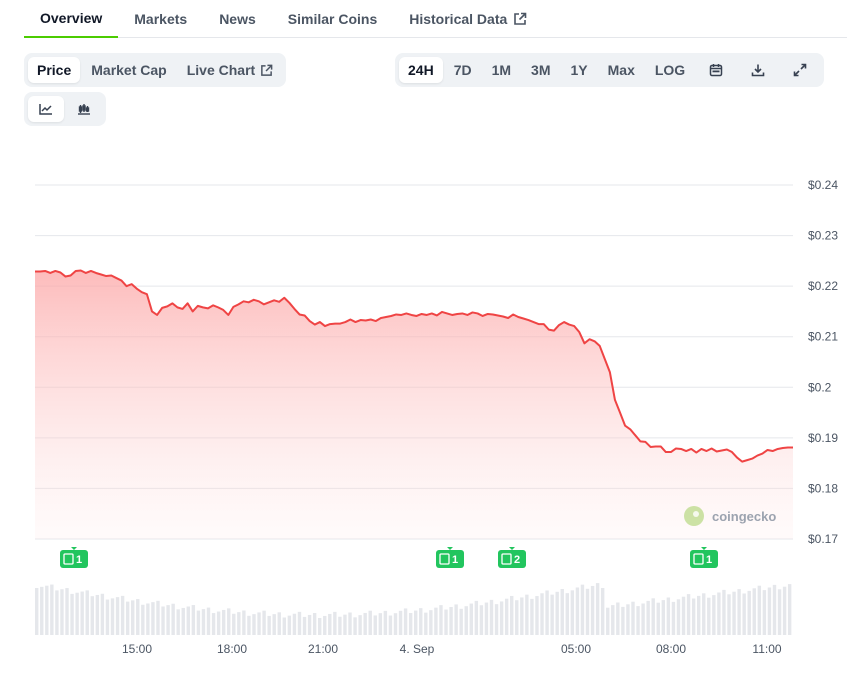 This screenshot has width=847, height=680. Describe the element at coordinates (455, 560) in the screenshot. I see `news-event-count: 1` at that location.